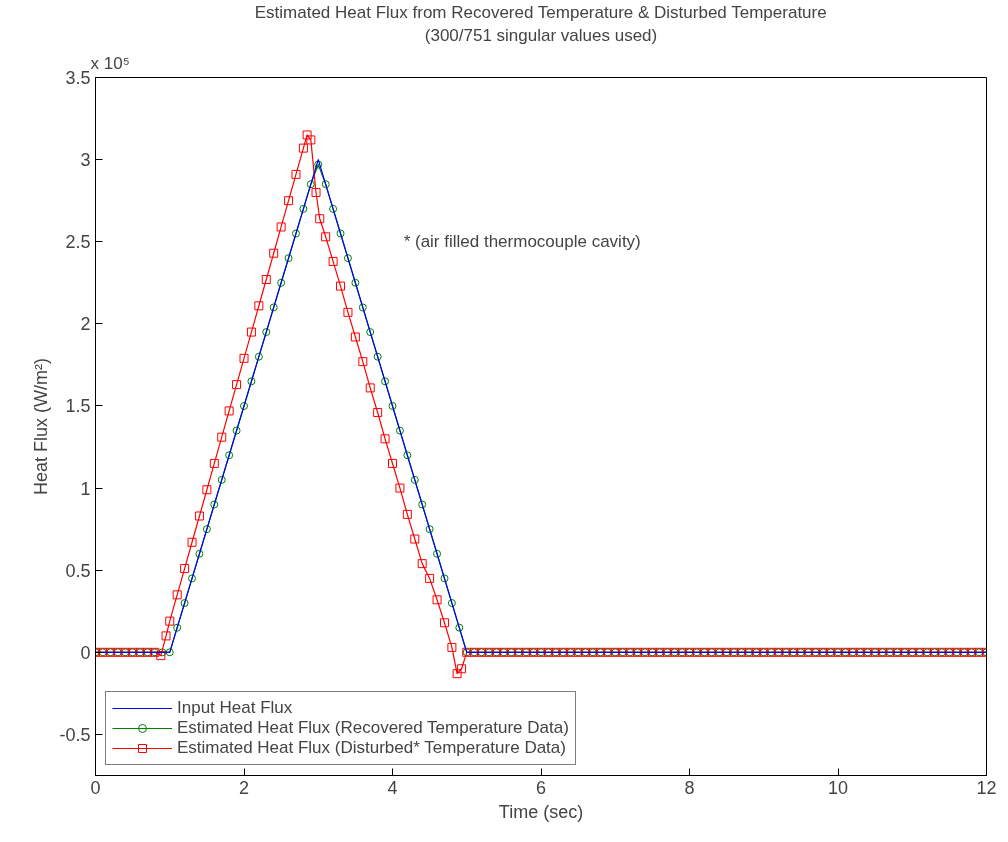  What do you see at coordinates (541, 811) in the screenshot?
I see `x-axis-title: Time (sec)` at bounding box center [541, 811].